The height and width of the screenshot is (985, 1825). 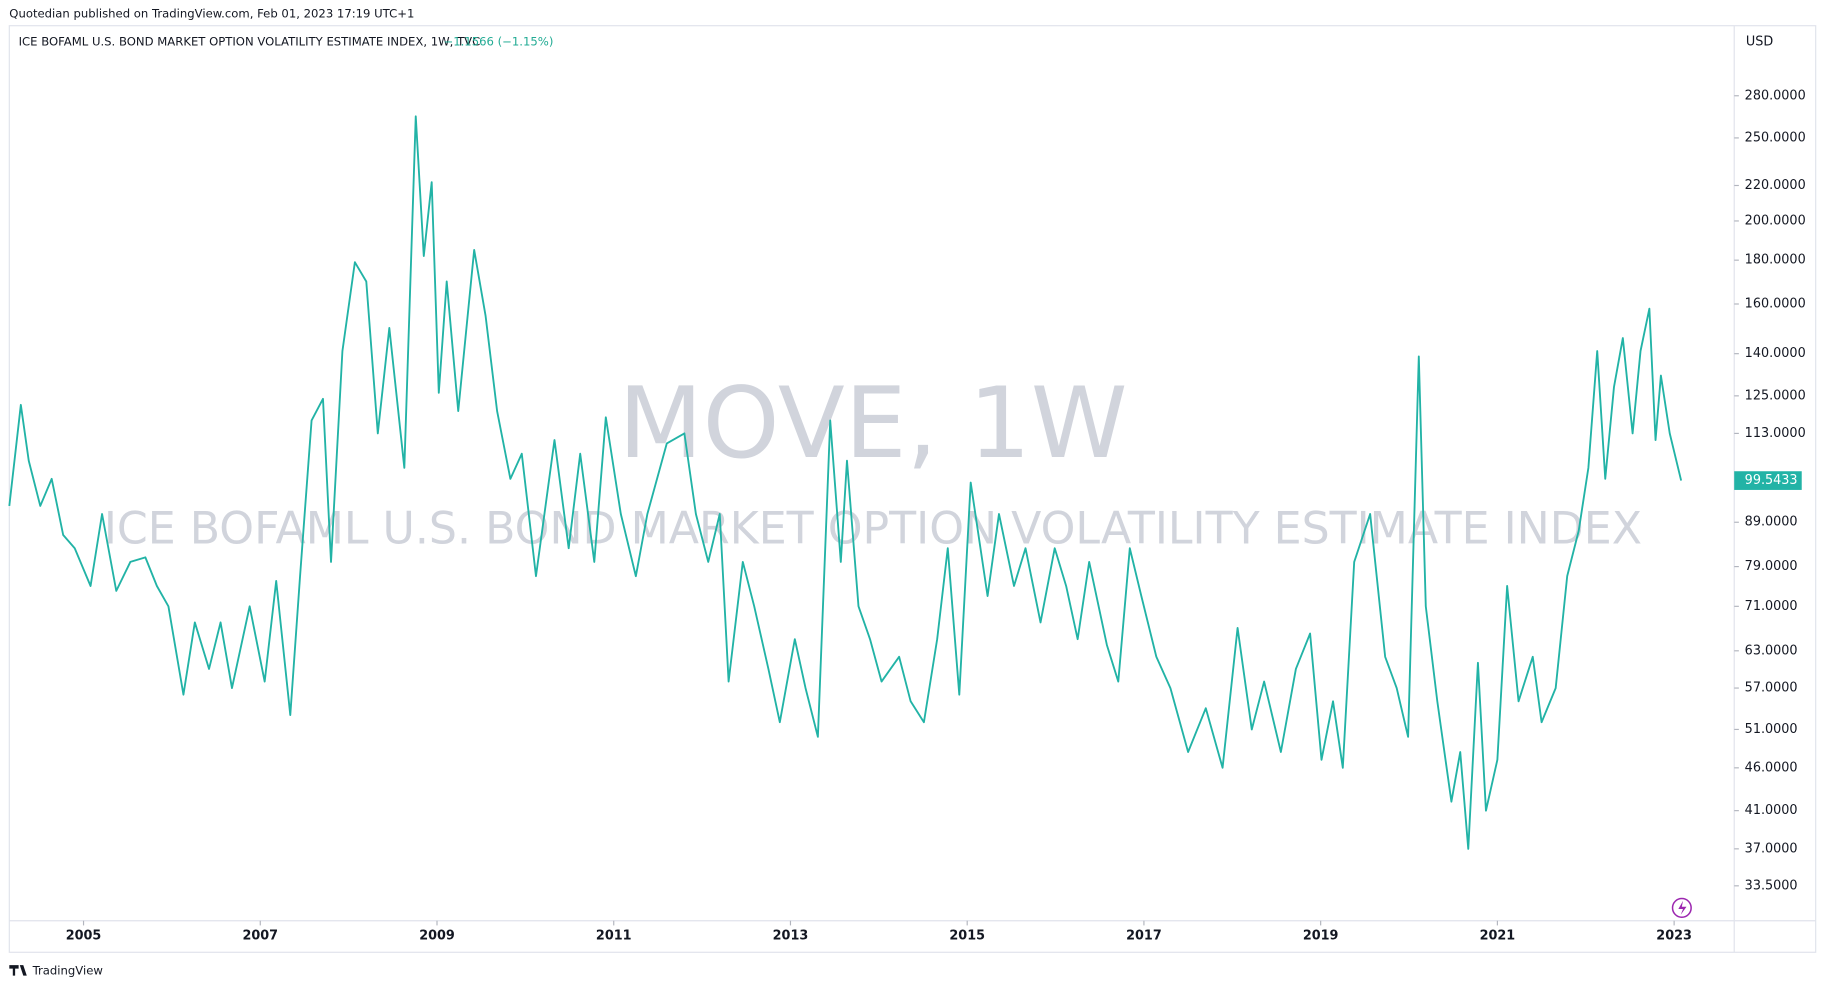 I want to click on y-tick-label: 125.0000, so click(x=1775, y=395).